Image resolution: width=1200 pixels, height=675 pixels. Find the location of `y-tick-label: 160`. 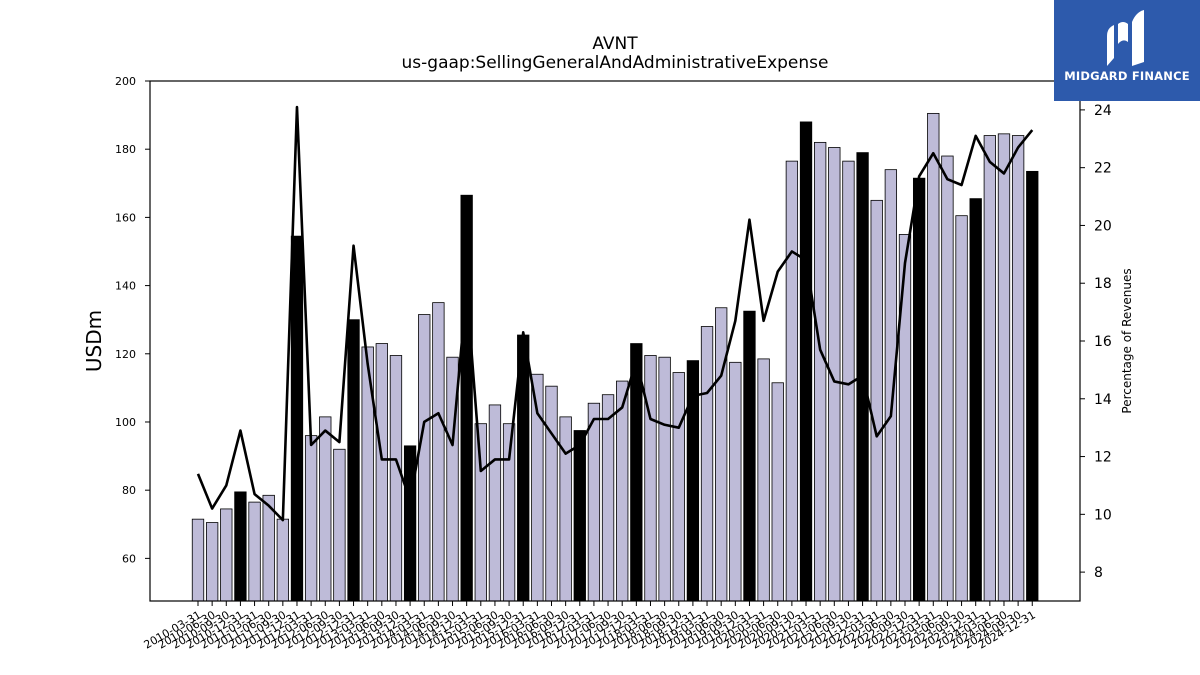

y-tick-label: 160 is located at coordinates (125, 217).